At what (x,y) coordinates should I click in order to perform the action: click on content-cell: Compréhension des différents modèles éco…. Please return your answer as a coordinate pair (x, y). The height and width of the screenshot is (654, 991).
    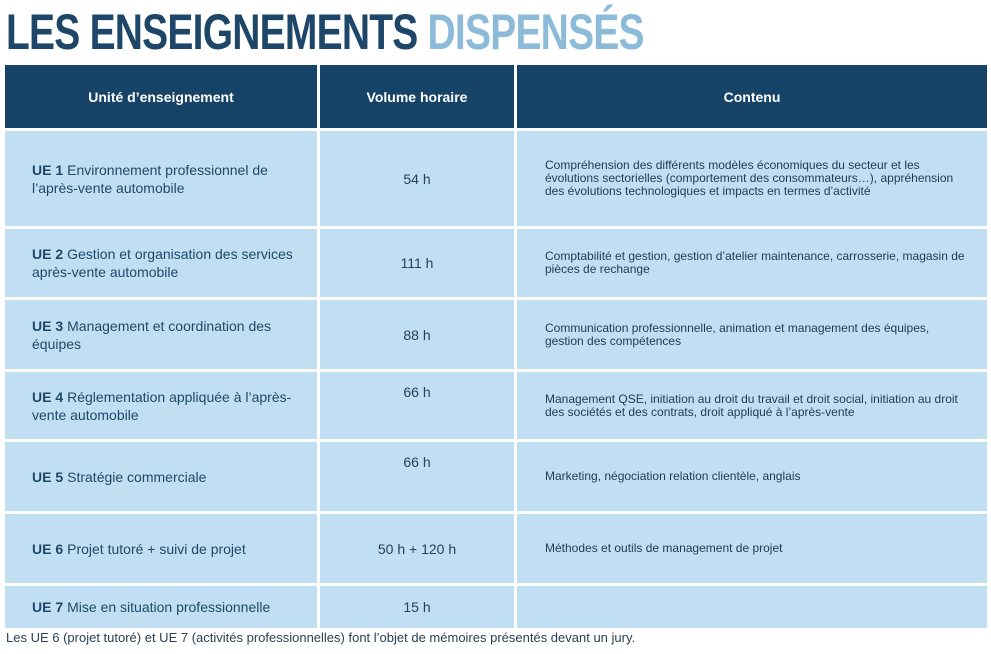
    Looking at the image, I should click on (752, 180).